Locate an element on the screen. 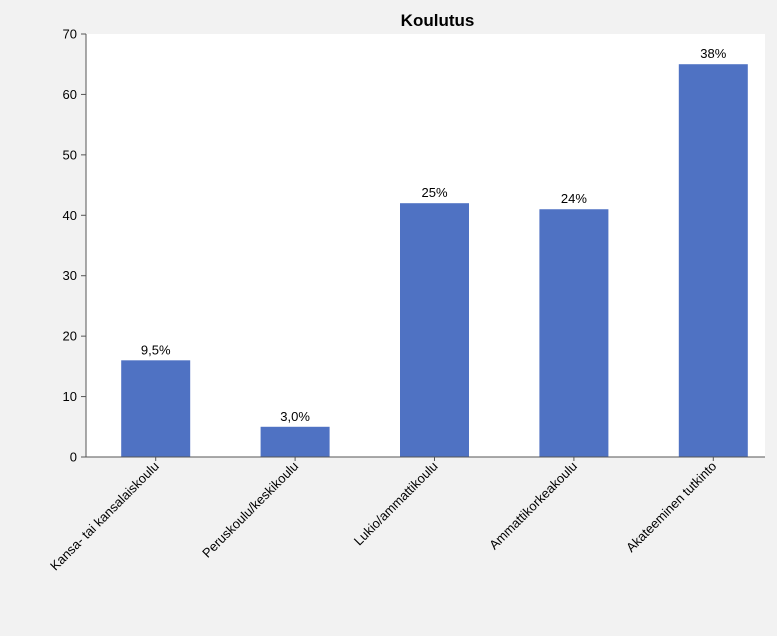 The image size is (777, 636). chart-title: Koulutus is located at coordinates (438, 20).